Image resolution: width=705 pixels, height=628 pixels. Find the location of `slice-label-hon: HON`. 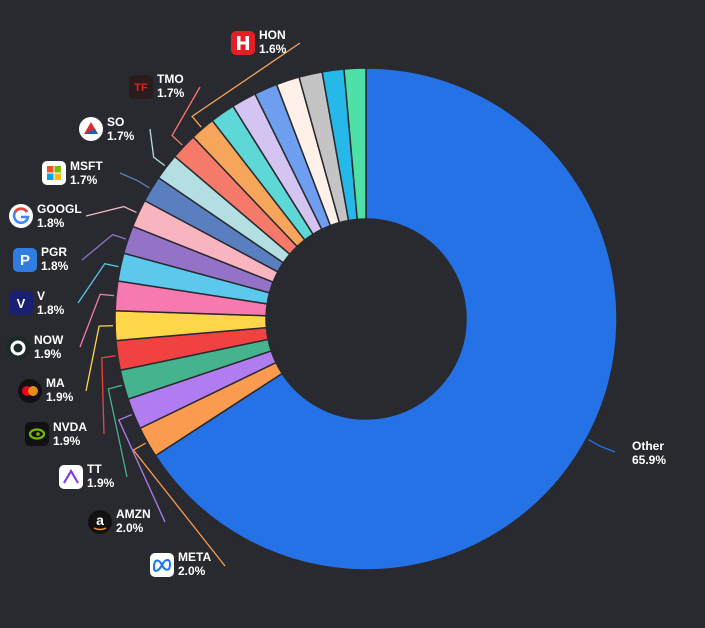

slice-label-hon: HON is located at coordinates (272, 35).